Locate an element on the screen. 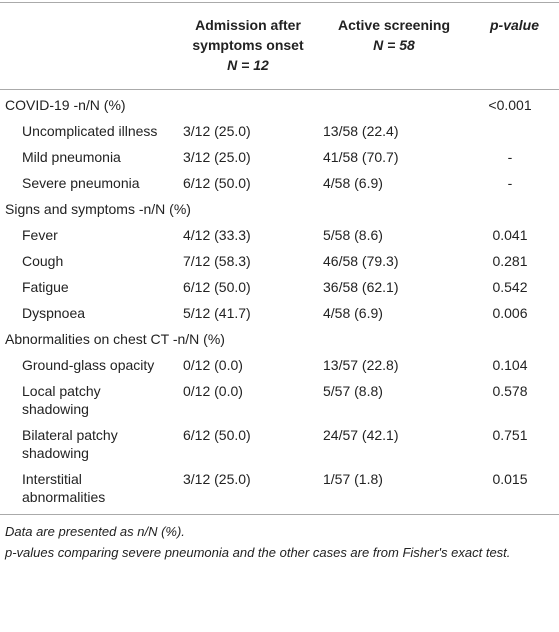 Image resolution: width=559 pixels, height=632 pixels. table-row: Mild pneumonia 3/12 (25.0) 41/58 (70.7) - is located at coordinates (279, 157).